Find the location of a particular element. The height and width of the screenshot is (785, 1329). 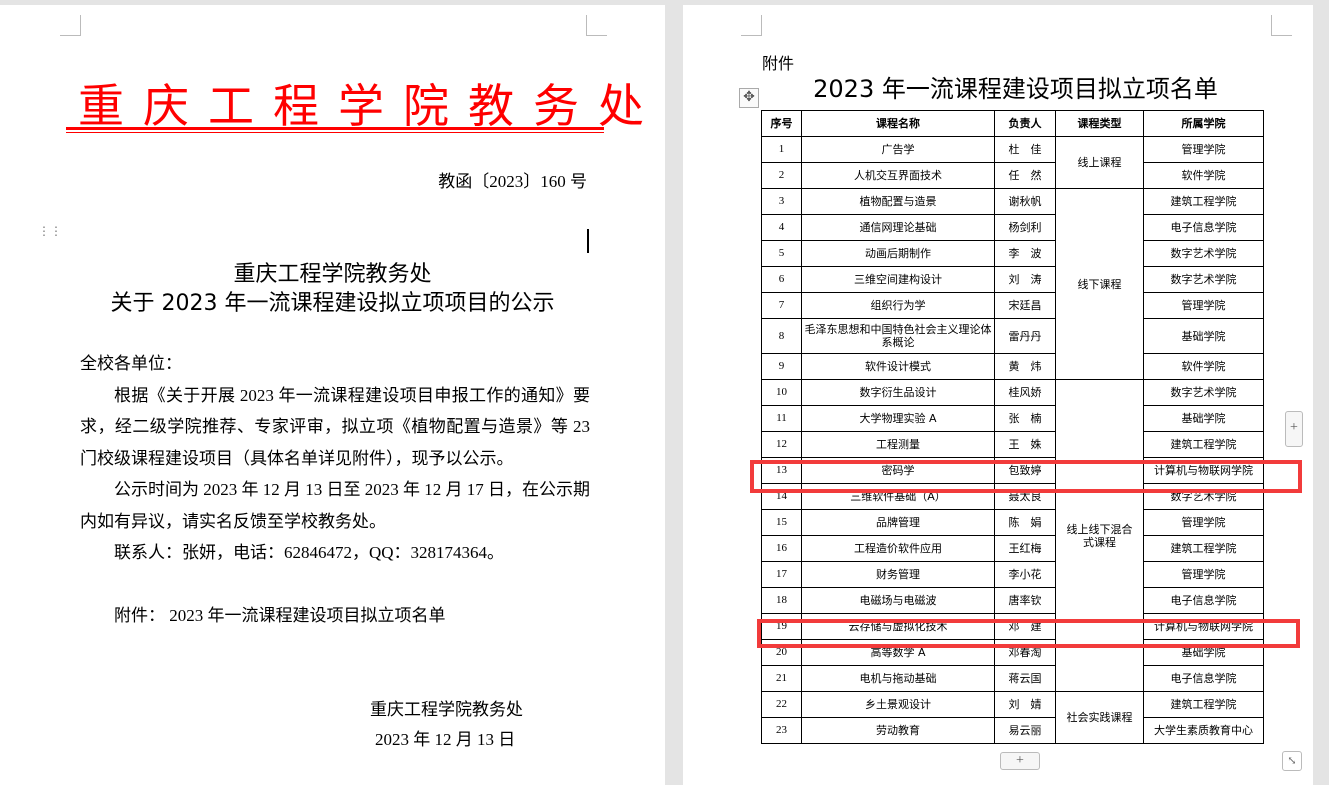

add-row-button: + is located at coordinates (1020, 761).